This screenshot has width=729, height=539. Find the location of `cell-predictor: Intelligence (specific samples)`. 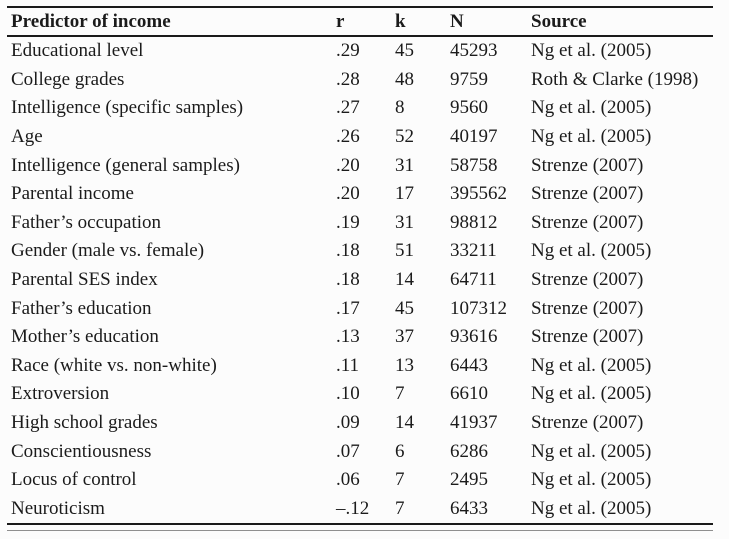

cell-predictor: Intelligence (specific samples) is located at coordinates (127, 108).